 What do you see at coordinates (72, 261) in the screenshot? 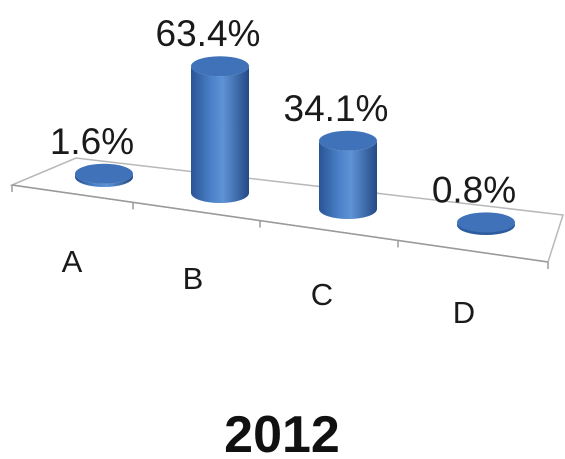
I see `category-label: A` at bounding box center [72, 261].